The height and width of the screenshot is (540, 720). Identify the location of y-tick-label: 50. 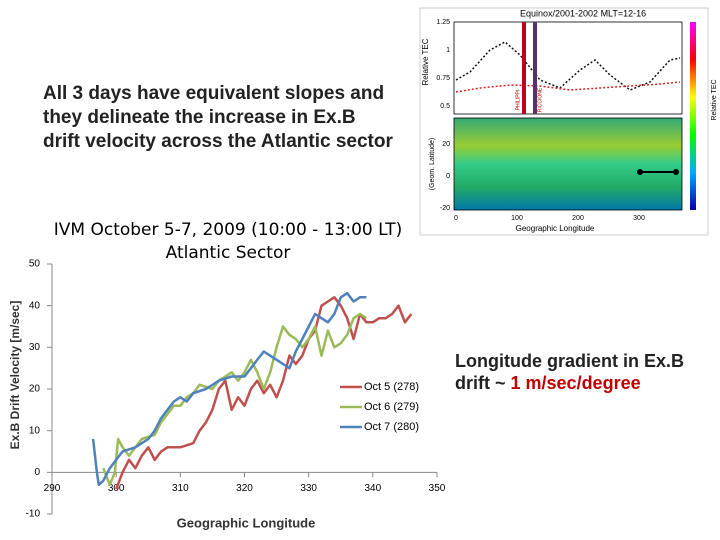
(35, 264).